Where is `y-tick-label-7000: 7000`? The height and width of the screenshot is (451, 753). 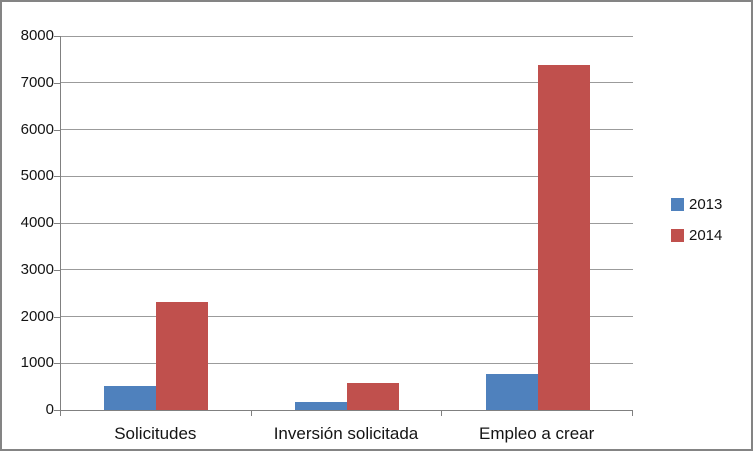 y-tick-label-7000: 7000 is located at coordinates (37, 82).